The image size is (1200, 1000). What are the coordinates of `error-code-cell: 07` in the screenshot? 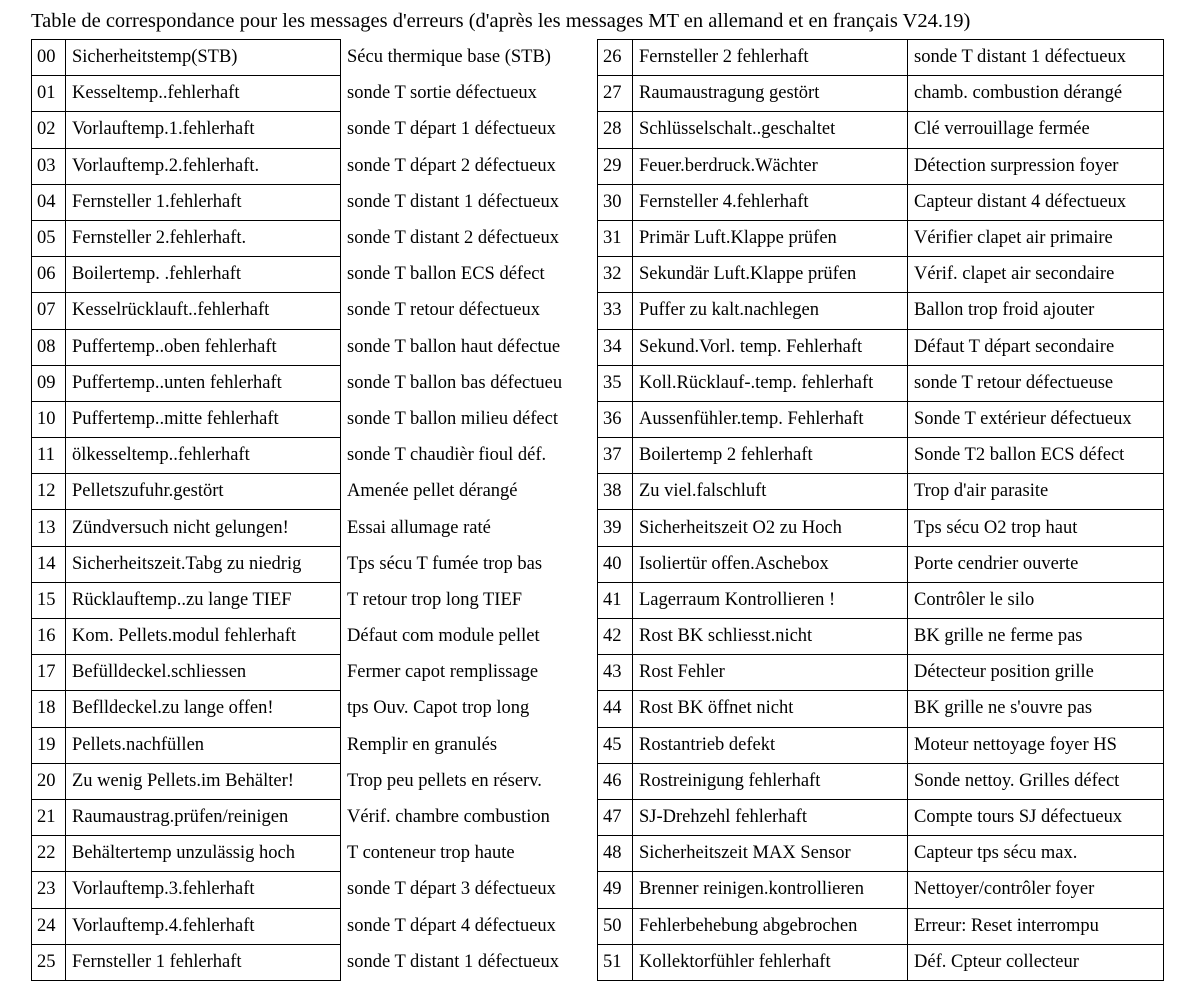 It's located at (48, 311).